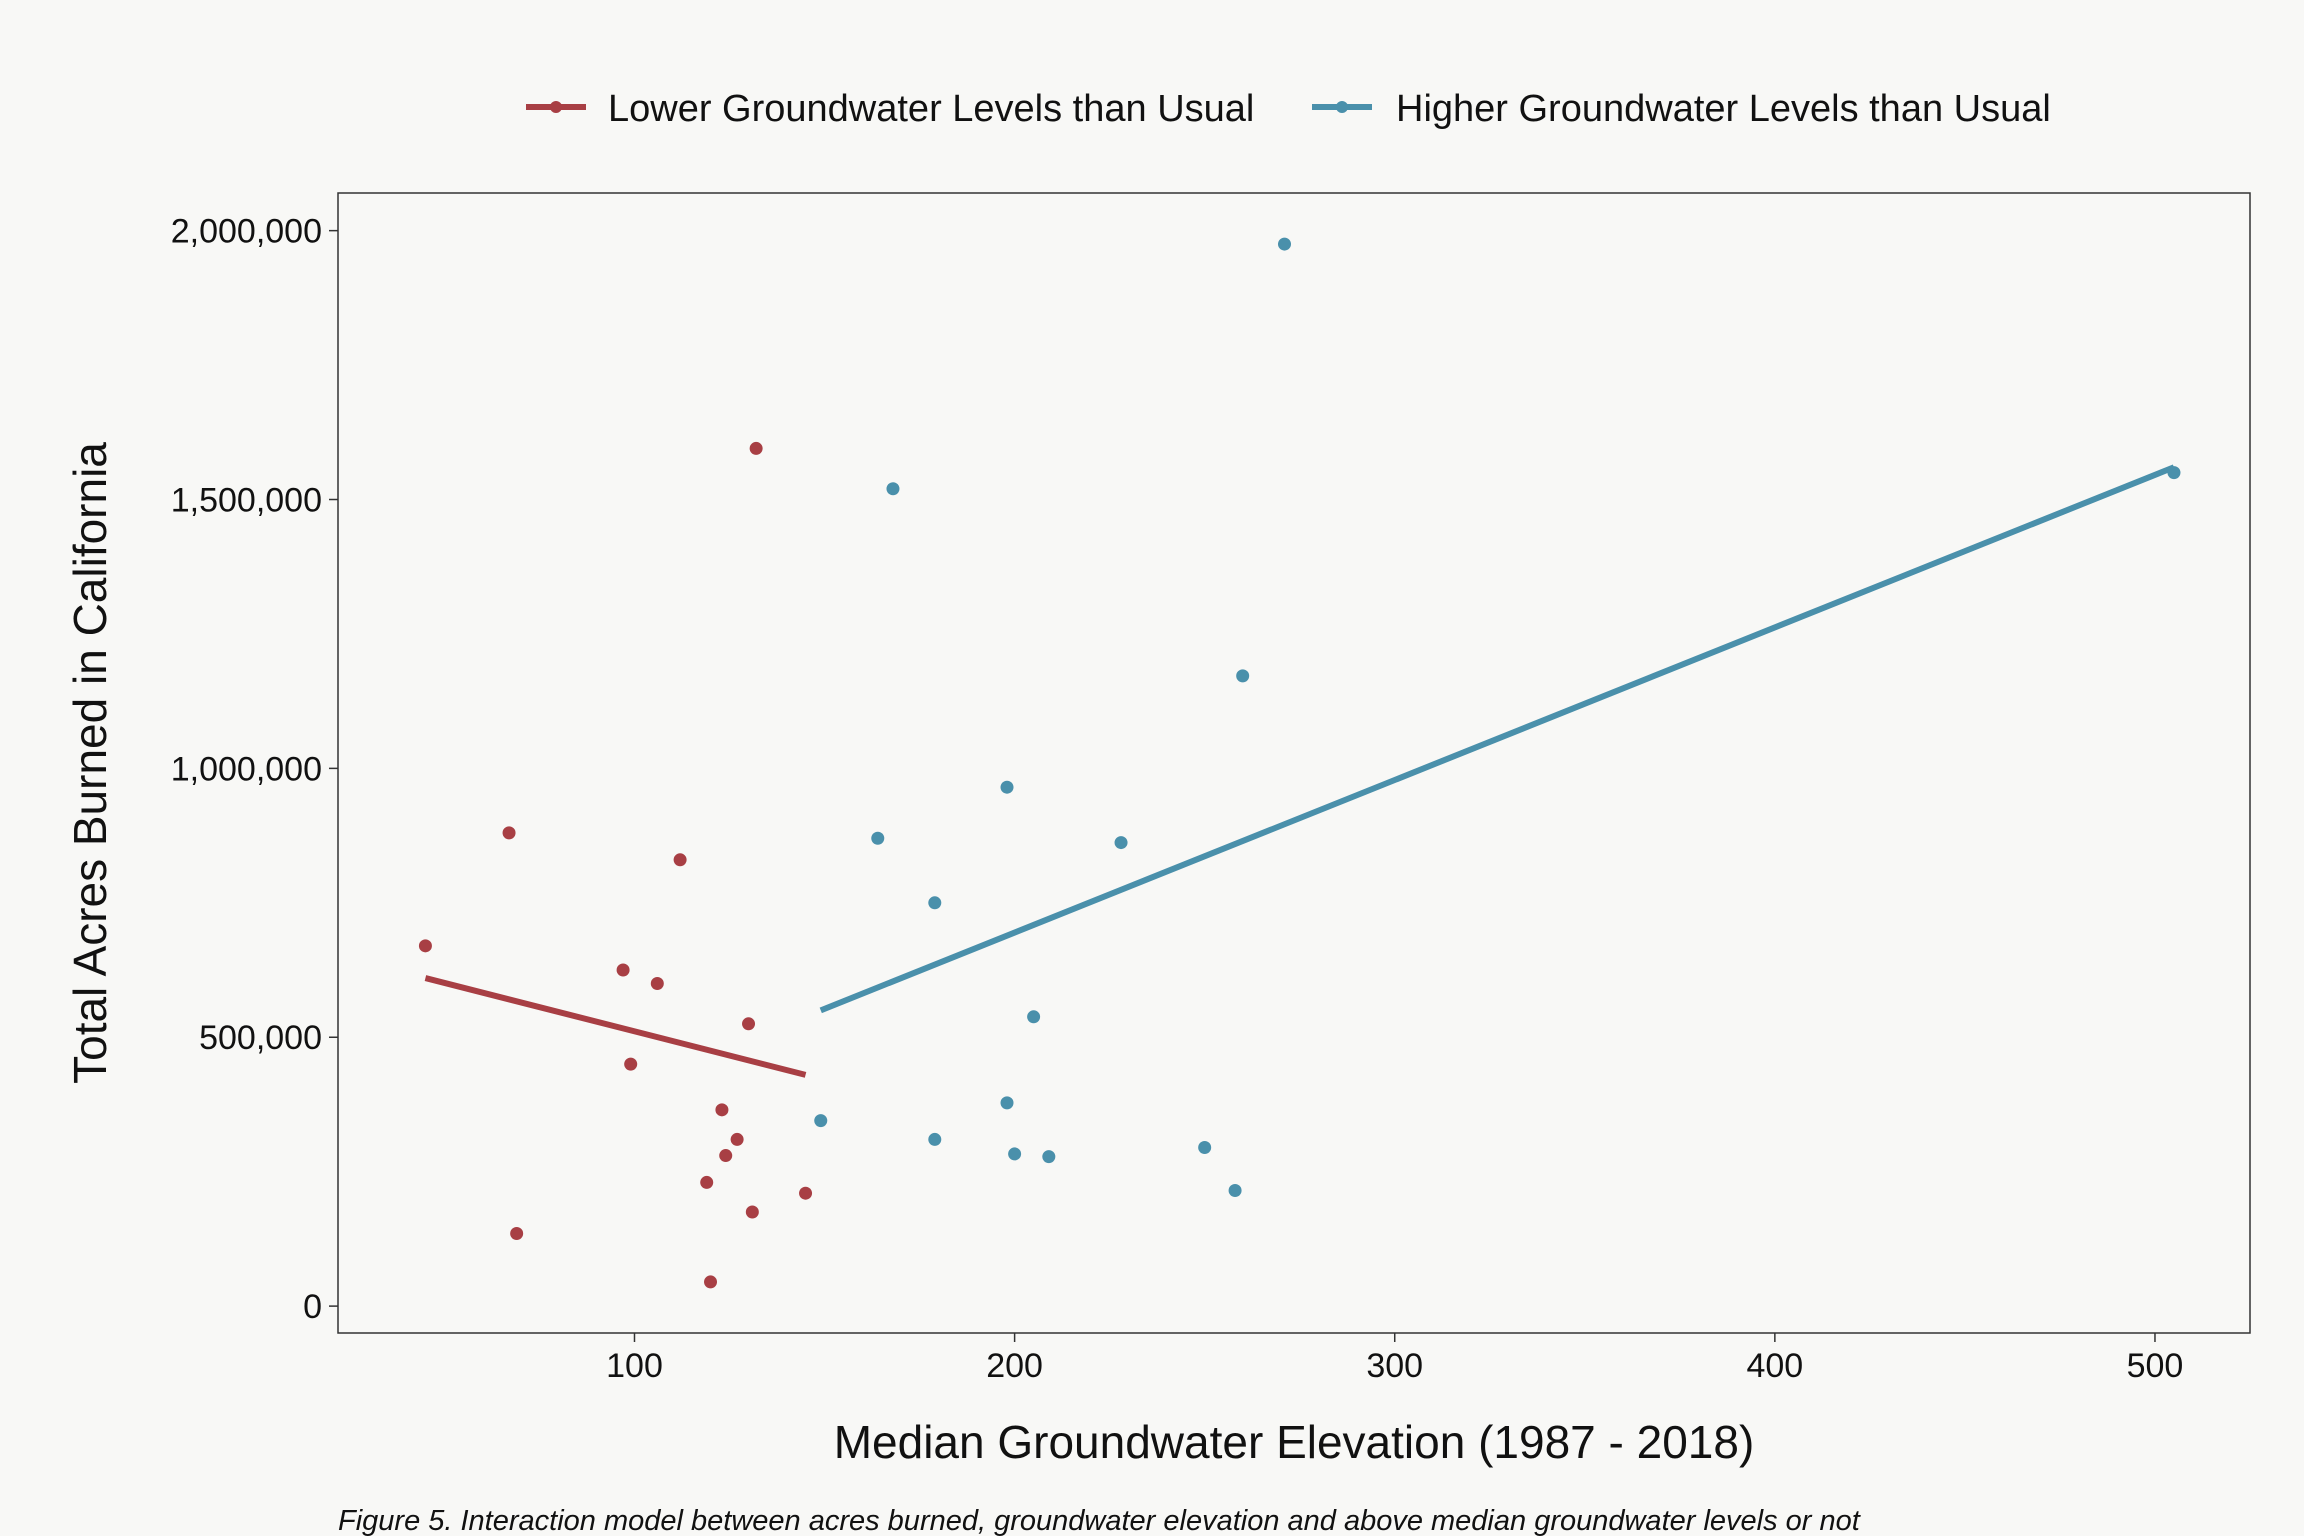 This screenshot has width=2304, height=1536. What do you see at coordinates (90, 763) in the screenshot?
I see `y-axis-title: Total Acres Burned in California` at bounding box center [90, 763].